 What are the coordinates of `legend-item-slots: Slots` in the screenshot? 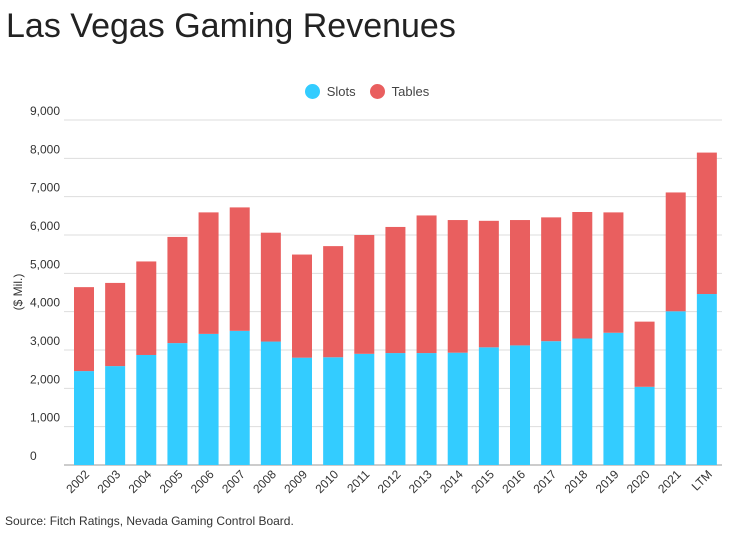 It's located at (330, 91).